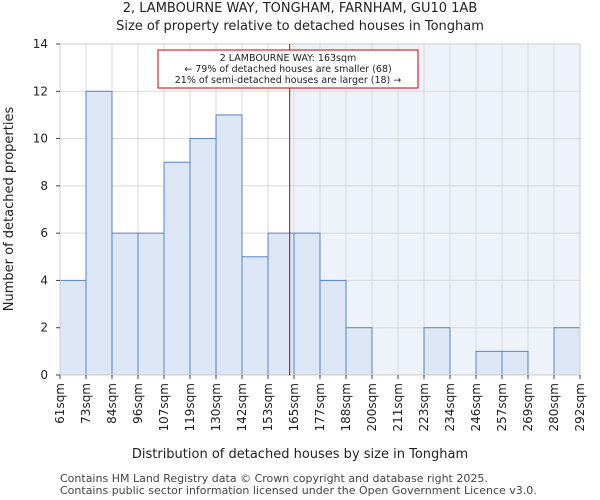 This screenshot has width=600, height=500. Describe the element at coordinates (372, 407) in the screenshot. I see `x-tick-label-200sqm: 200sqm` at that location.